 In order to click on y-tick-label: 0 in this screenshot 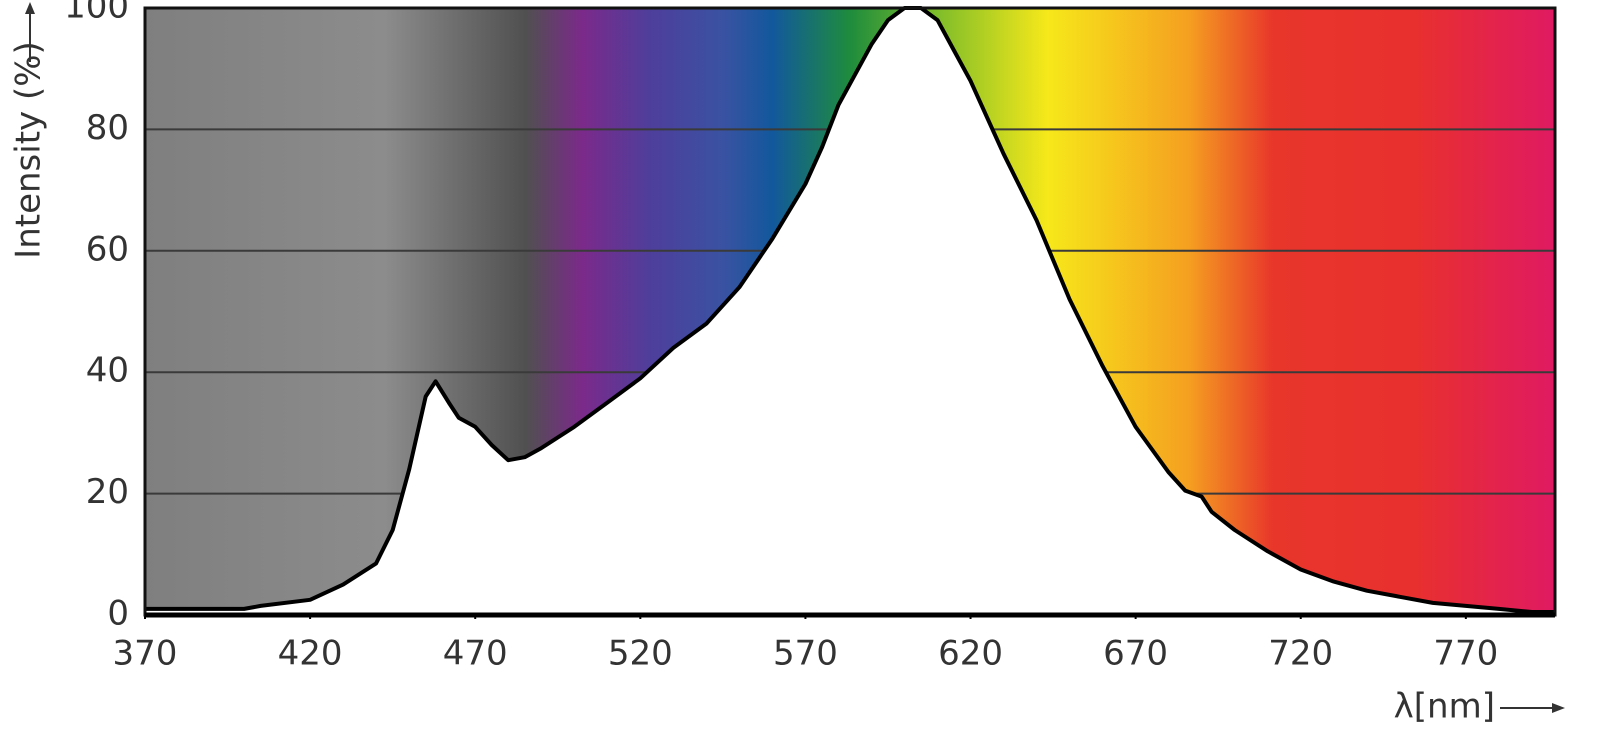, I will do `click(118, 614)`.